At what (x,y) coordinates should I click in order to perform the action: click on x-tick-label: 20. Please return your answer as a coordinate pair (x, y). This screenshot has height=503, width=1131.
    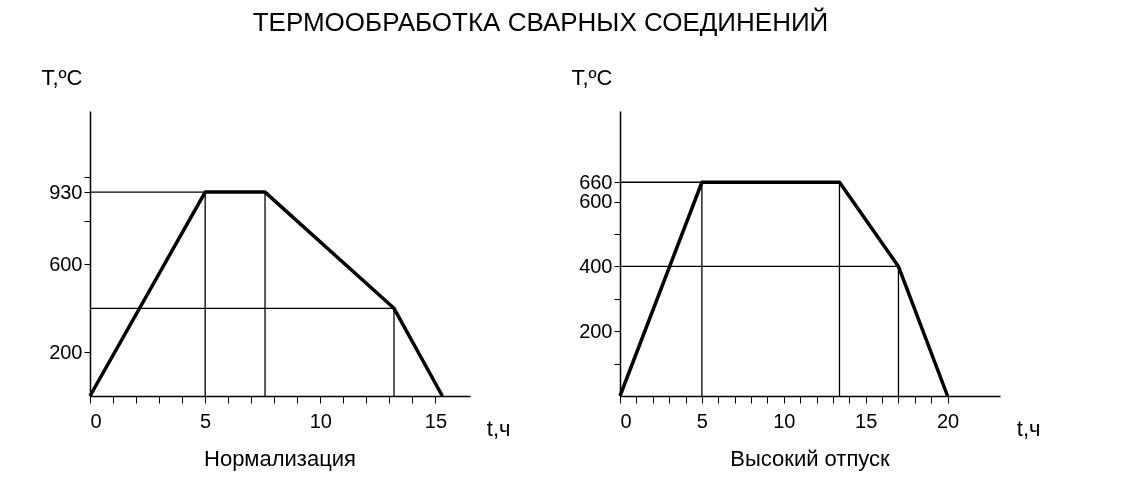
    Looking at the image, I should click on (948, 420).